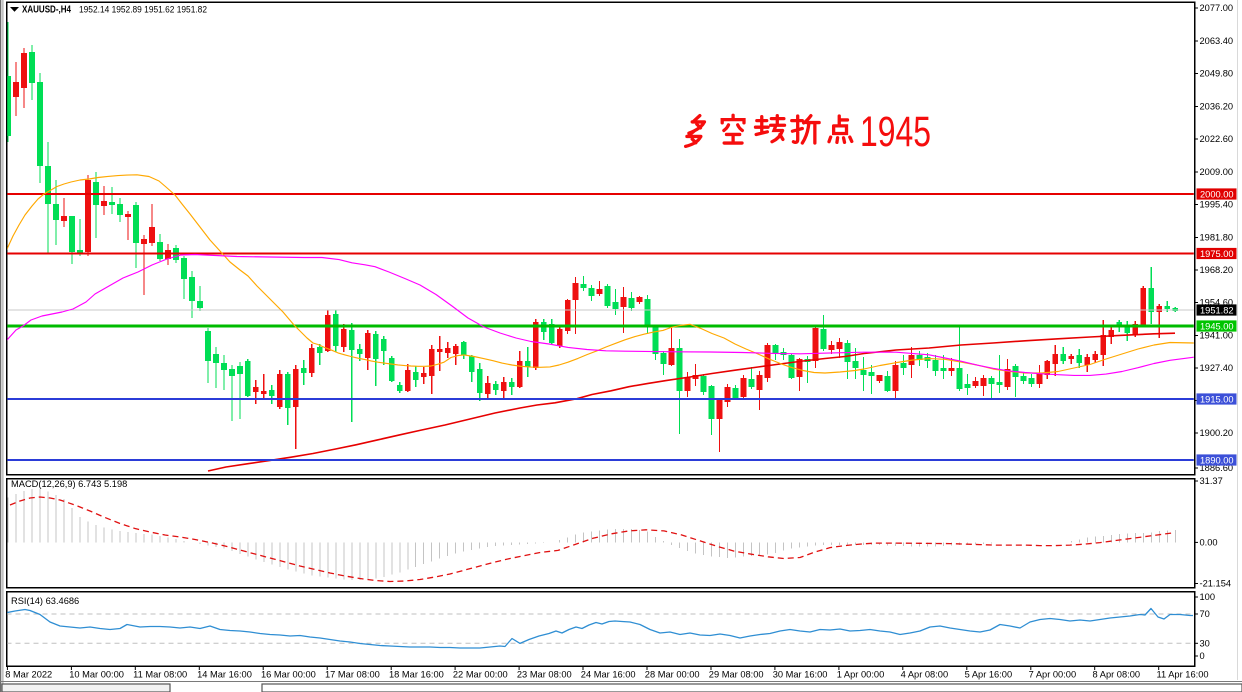 The image size is (1242, 692). What do you see at coordinates (1117, 675) in the screenshot?
I see `svg-text: 8 Apr 08:00` at bounding box center [1117, 675].